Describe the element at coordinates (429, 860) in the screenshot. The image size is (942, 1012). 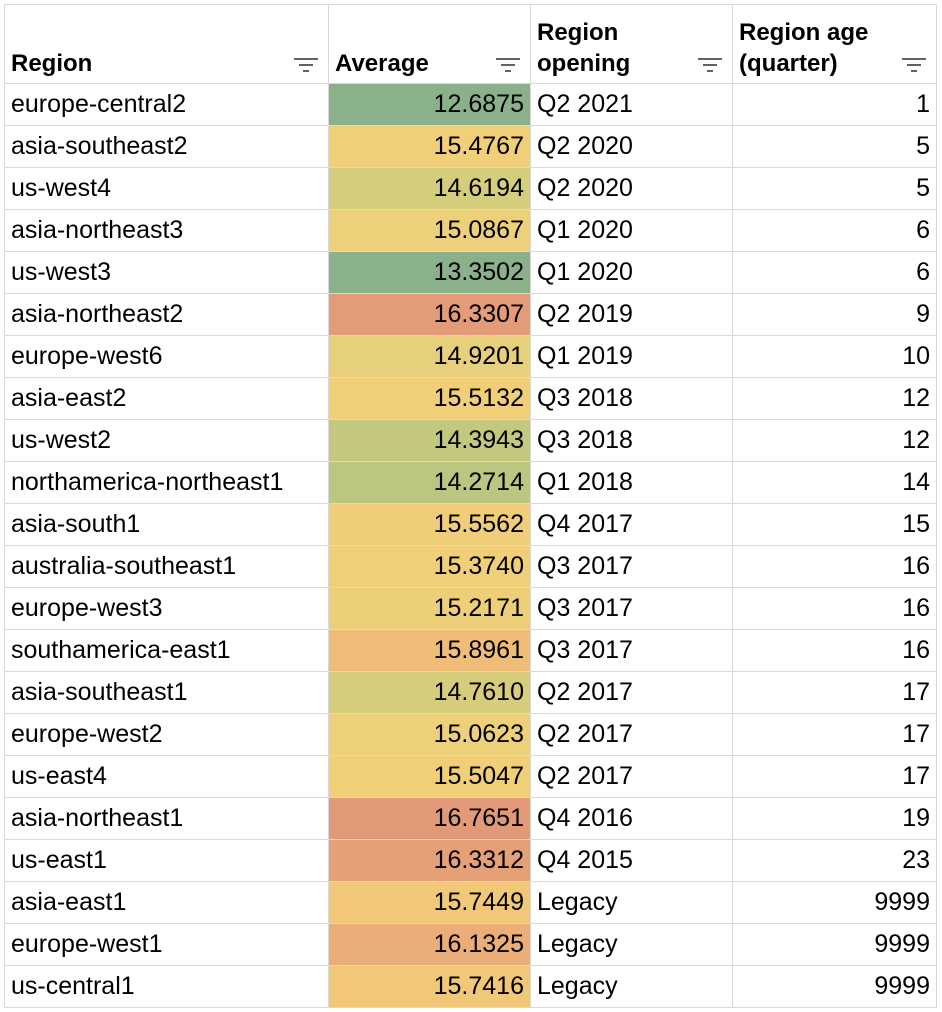
I see `cell-average: 16.3312` at that location.